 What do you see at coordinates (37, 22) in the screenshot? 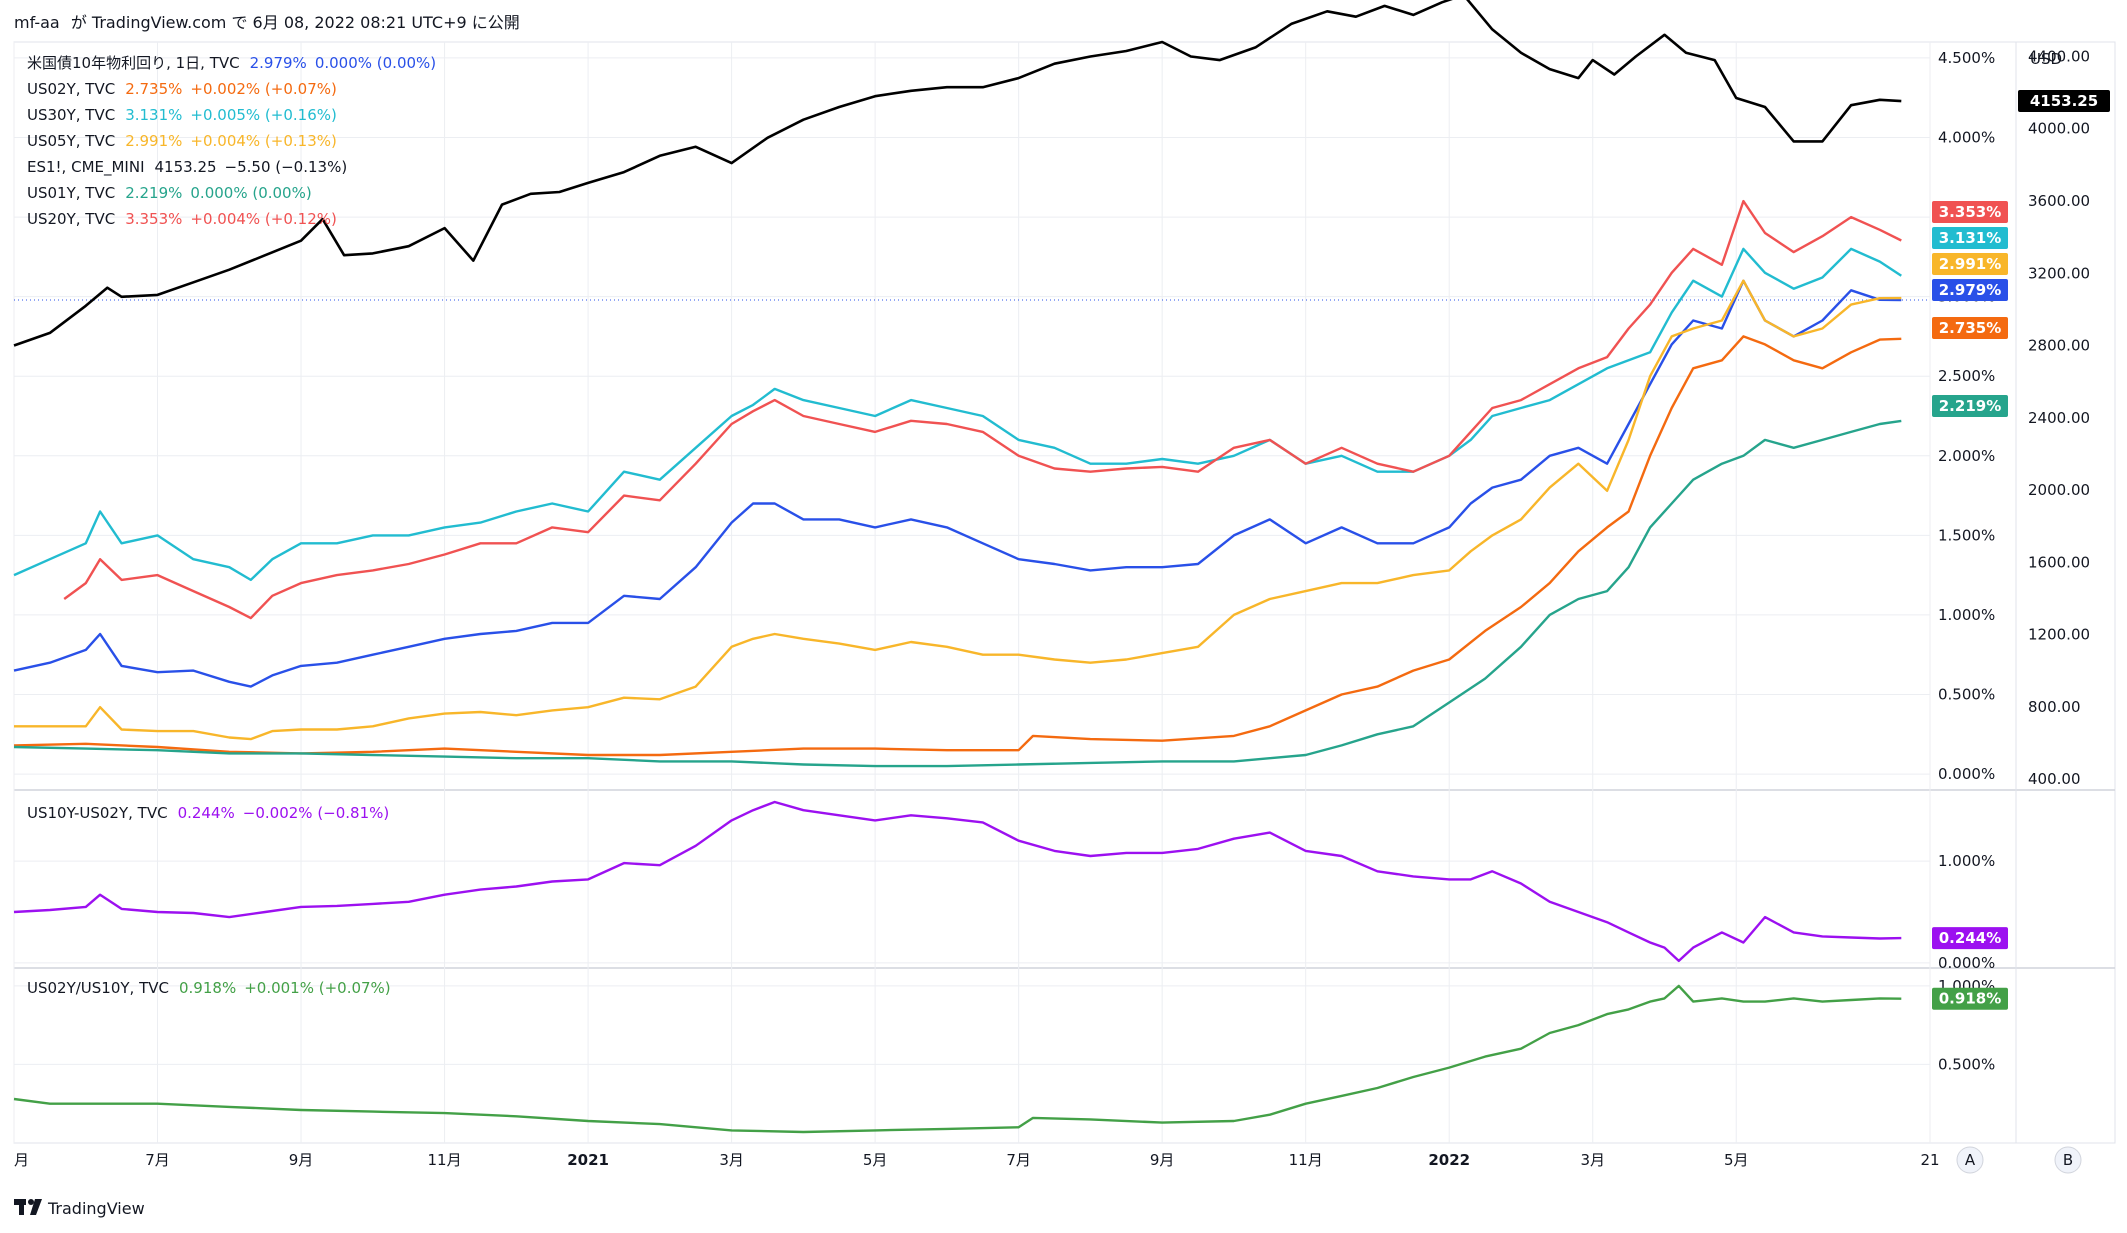
I see `publisher-name: mf-aa` at bounding box center [37, 22].